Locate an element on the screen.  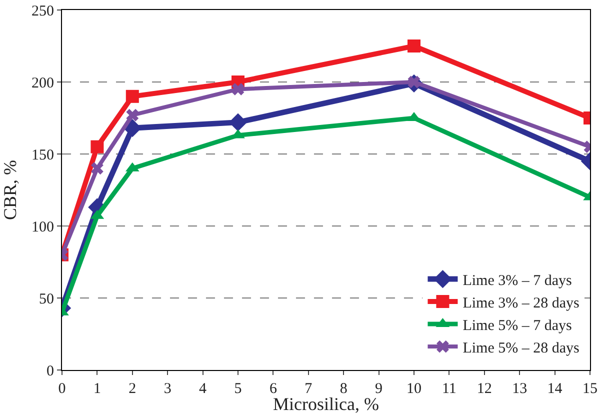
x-tick-label: 2 is located at coordinates (132, 389).